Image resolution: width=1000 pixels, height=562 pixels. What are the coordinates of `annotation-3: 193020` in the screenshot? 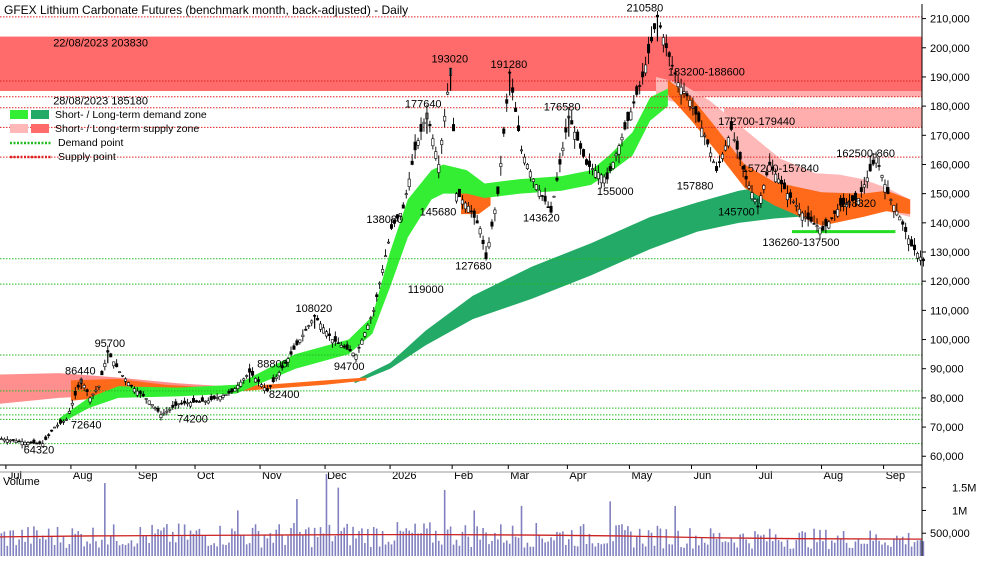 It's located at (449, 59).